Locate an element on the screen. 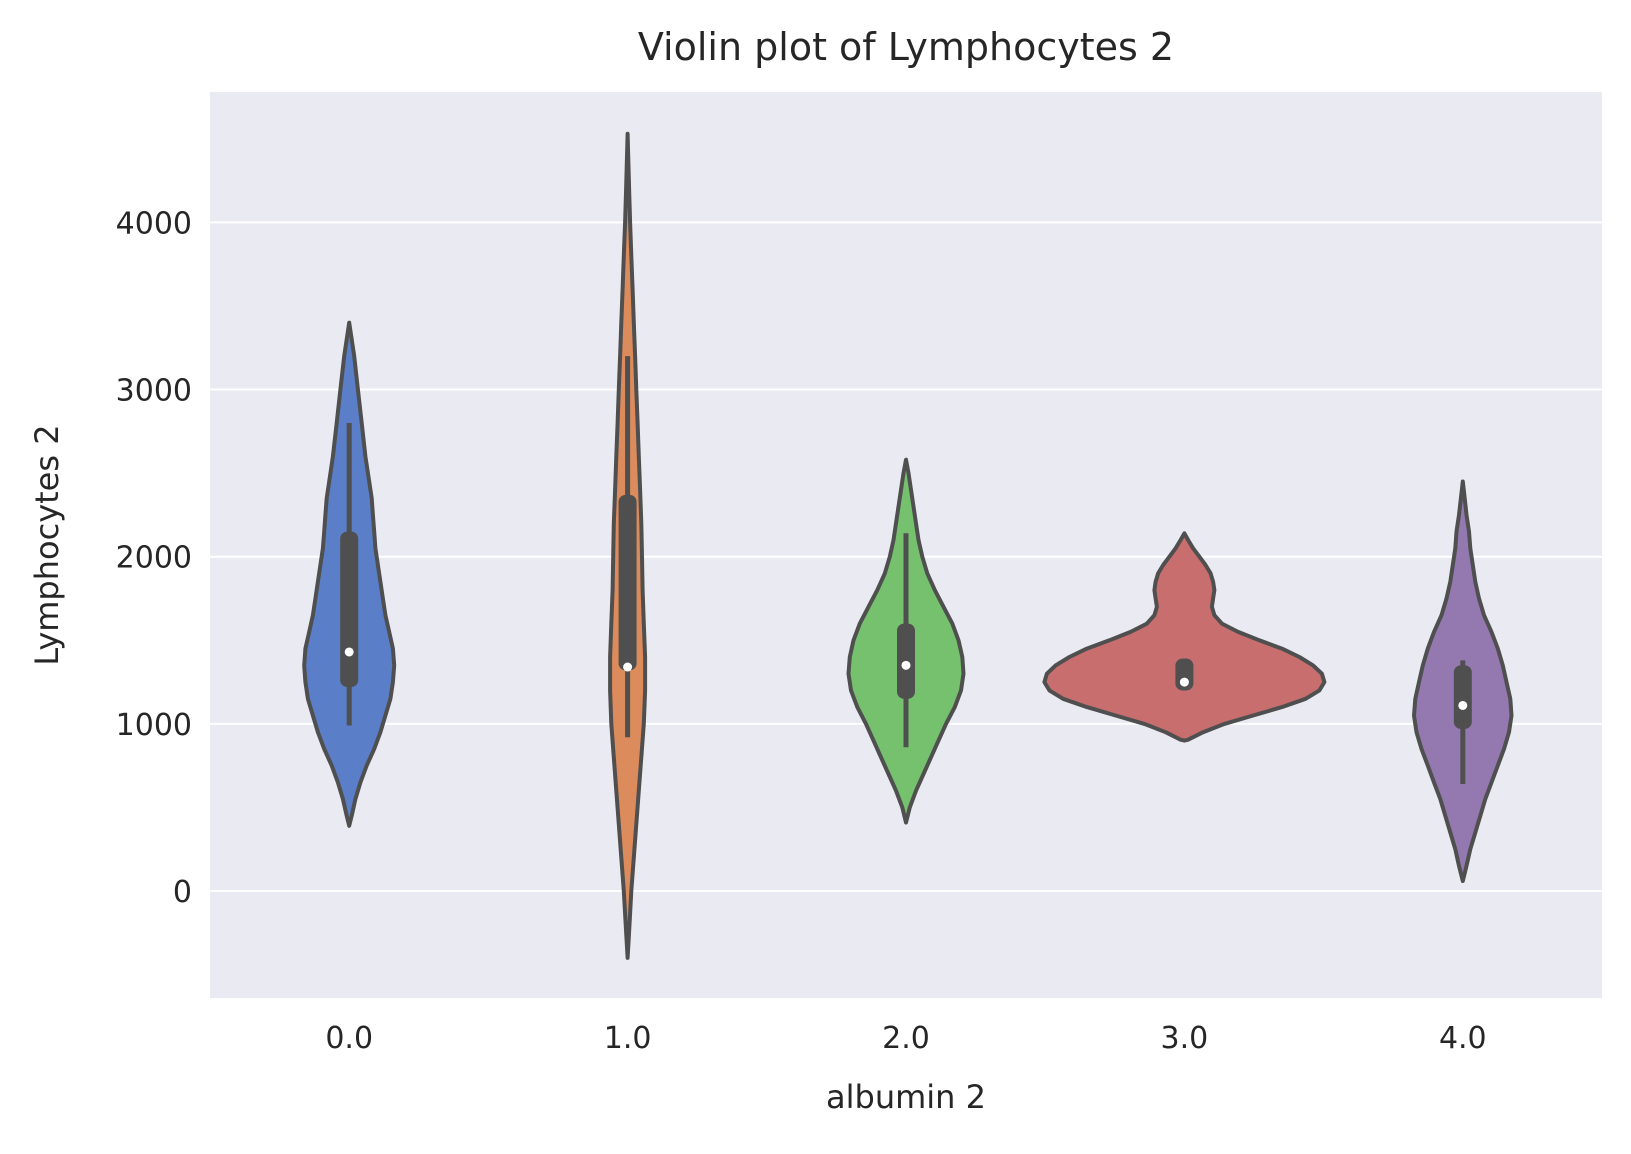 The height and width of the screenshot is (1154, 1631). violin-body is located at coordinates (1184, 637).